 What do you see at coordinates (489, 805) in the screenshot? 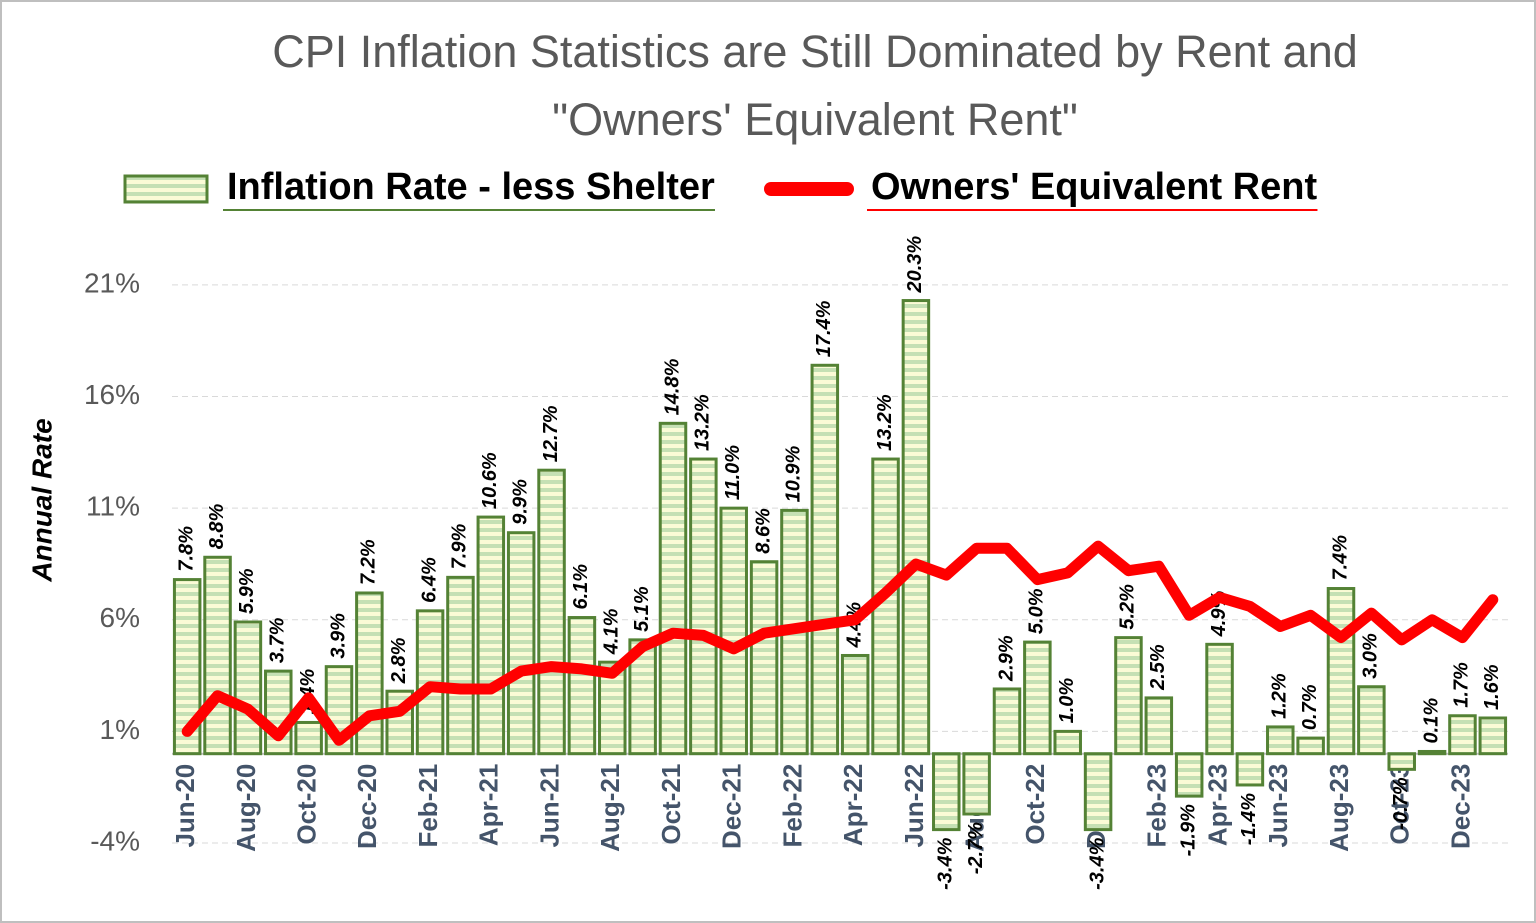
I see `x-tick-label: Apr-21` at bounding box center [489, 805].